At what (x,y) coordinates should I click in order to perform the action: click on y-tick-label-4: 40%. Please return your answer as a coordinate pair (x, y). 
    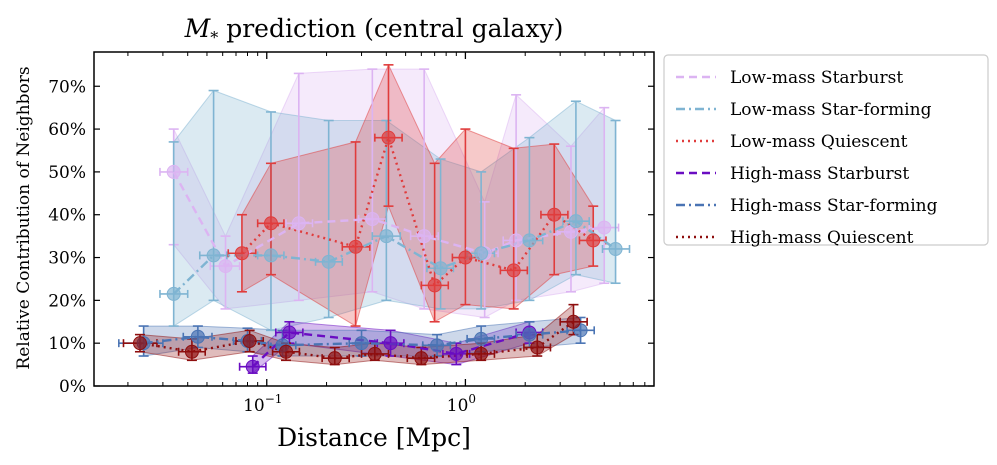
    Looking at the image, I should click on (67, 216).